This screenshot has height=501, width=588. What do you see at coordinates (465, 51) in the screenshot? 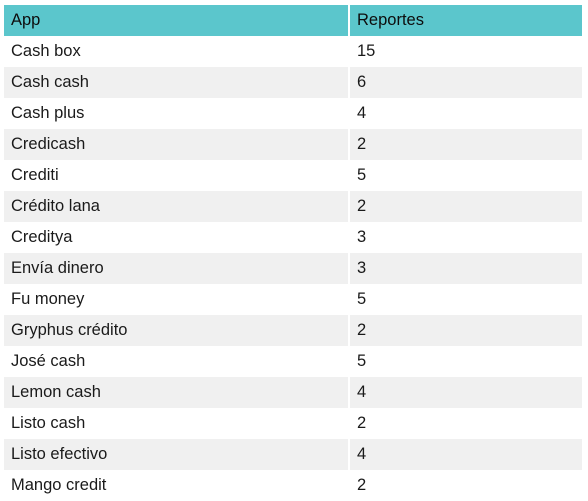
I see `report-count-cell: 15` at bounding box center [465, 51].